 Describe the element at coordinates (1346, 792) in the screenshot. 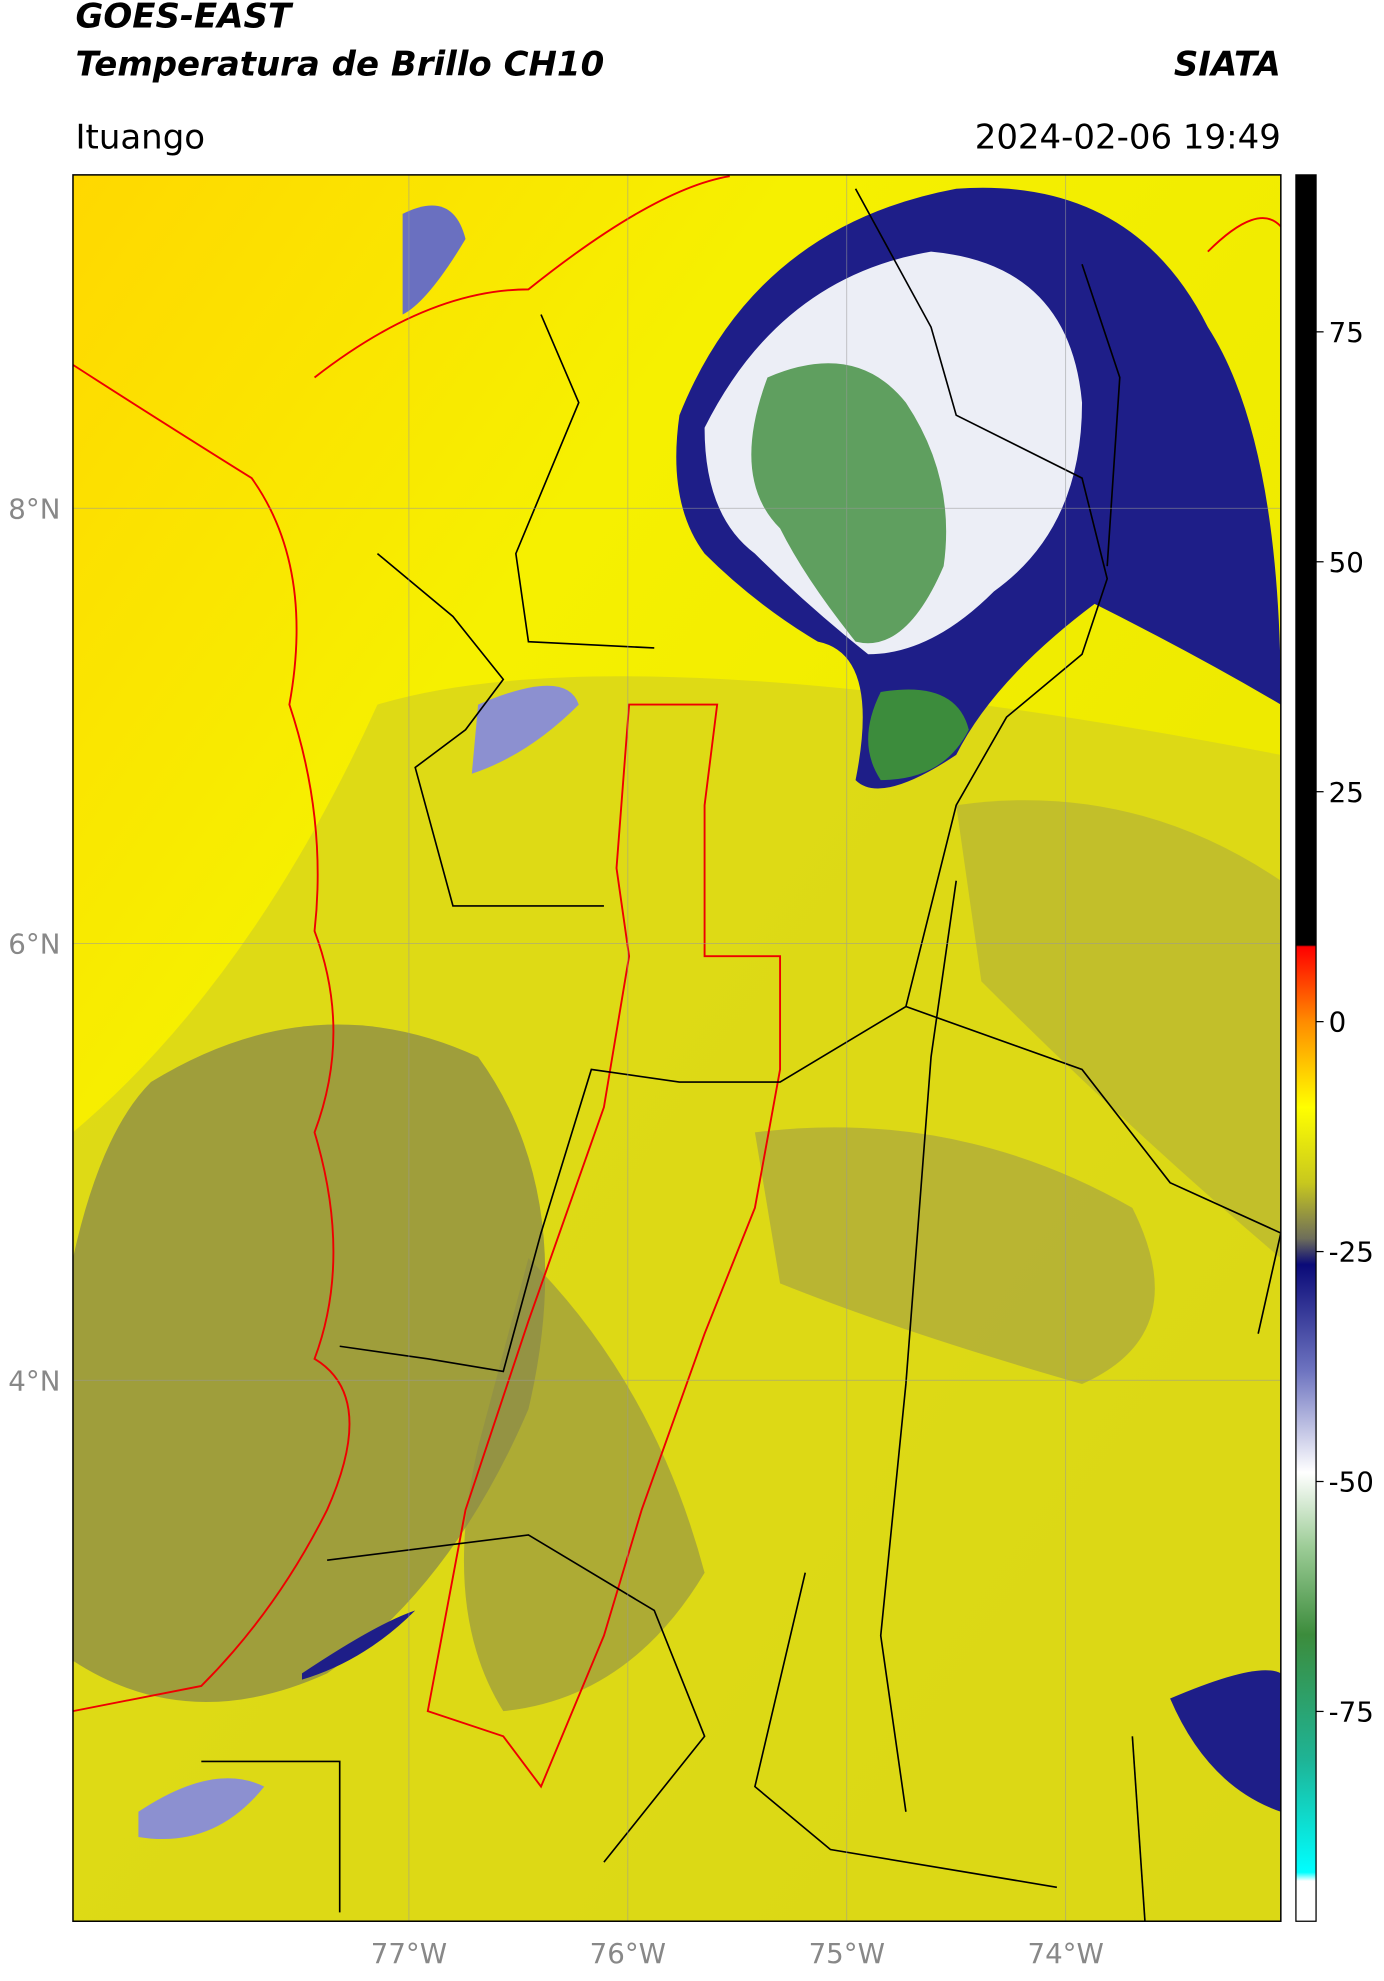

I see `colorbar-tick-label: 25` at that location.